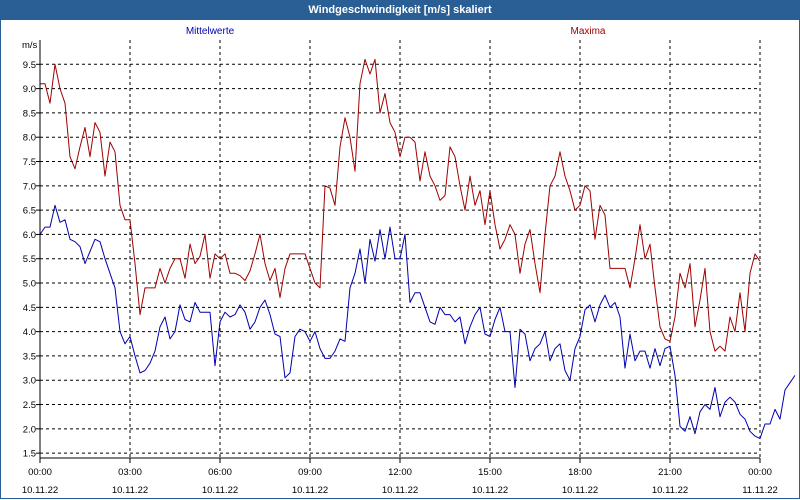 This screenshot has height=500, width=800. Describe the element at coordinates (29, 186) in the screenshot. I see `y-tick-label: 7.0` at that location.